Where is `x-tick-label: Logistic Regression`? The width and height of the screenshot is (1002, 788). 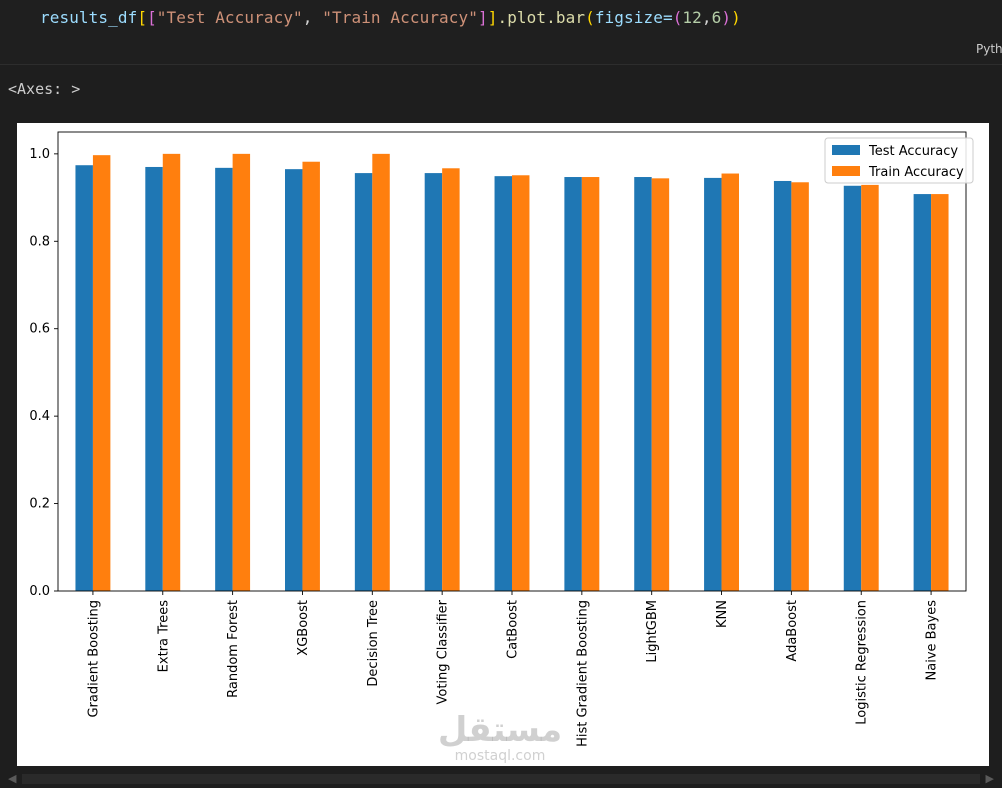 x-tick-label: Logistic Regression is located at coordinates (862, 662).